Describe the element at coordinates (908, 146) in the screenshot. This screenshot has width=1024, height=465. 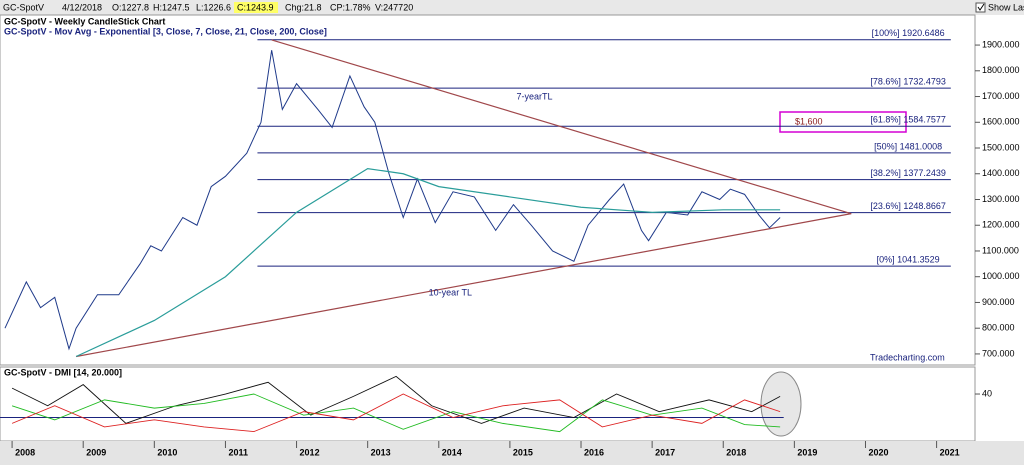
I see `fib-label: [50%] 1481.0008` at that location.